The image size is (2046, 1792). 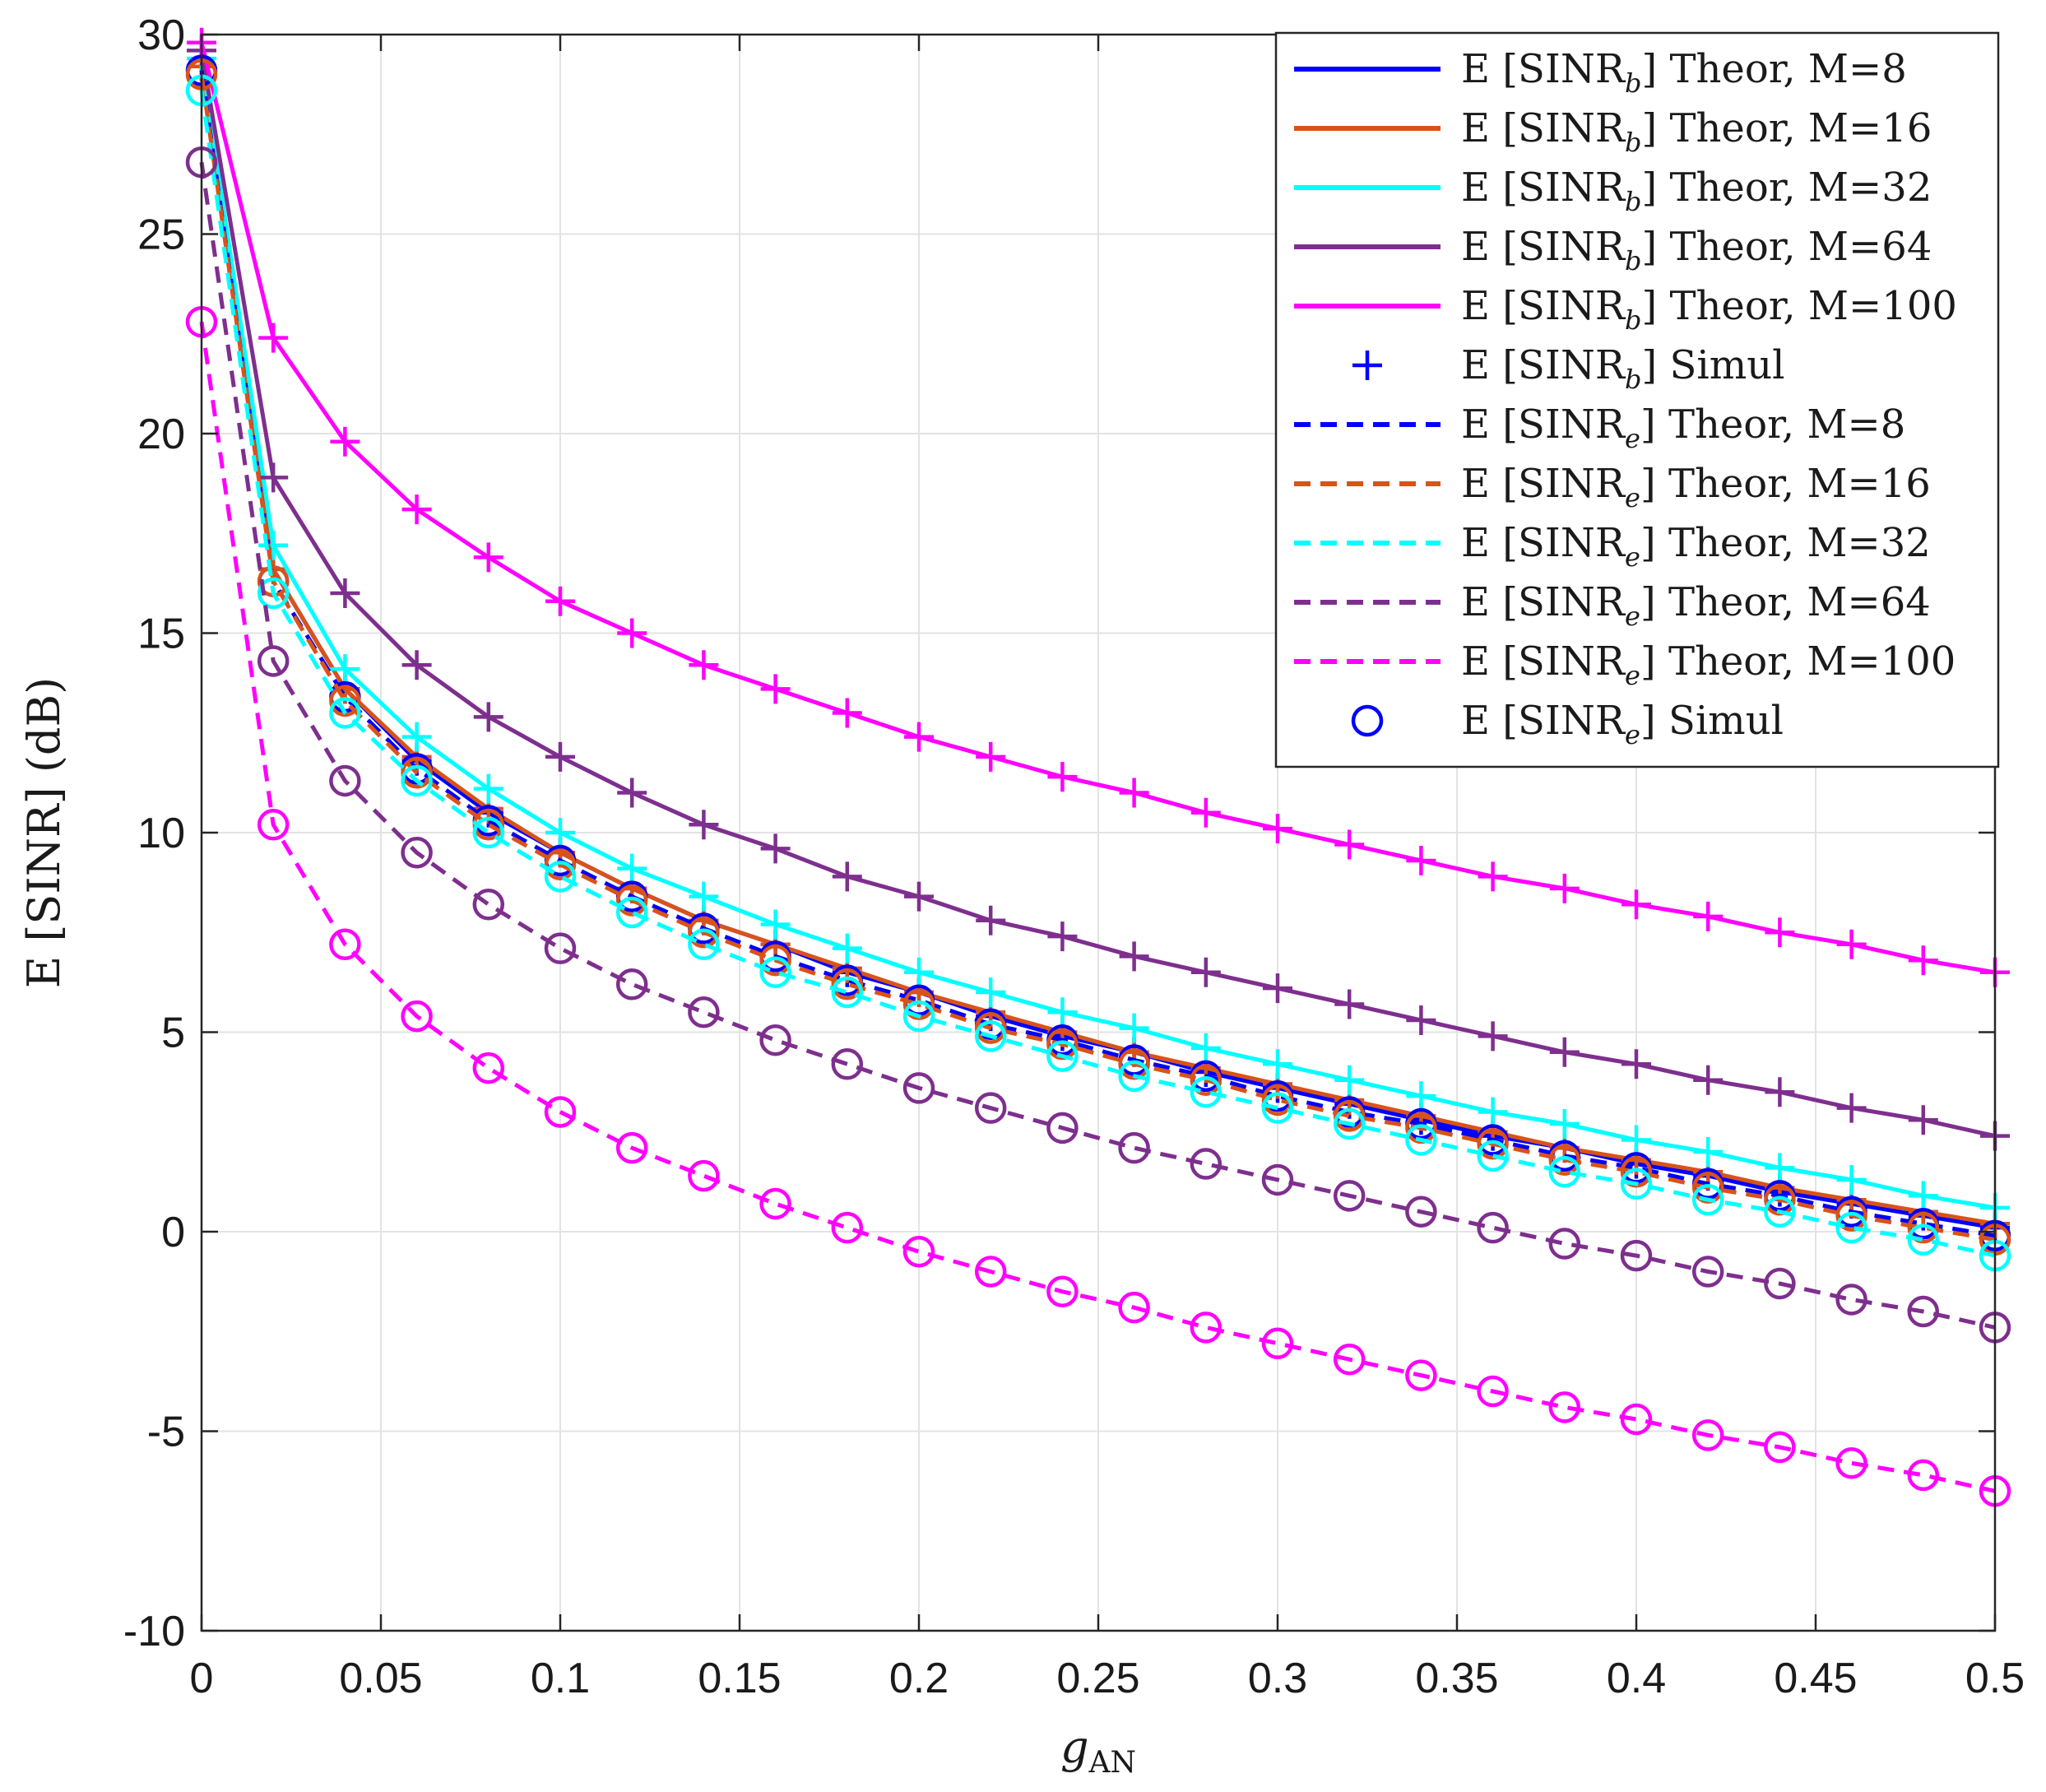 I want to click on legend-label: E [SINRe] Theor, M=100, so click(x=1708, y=664).